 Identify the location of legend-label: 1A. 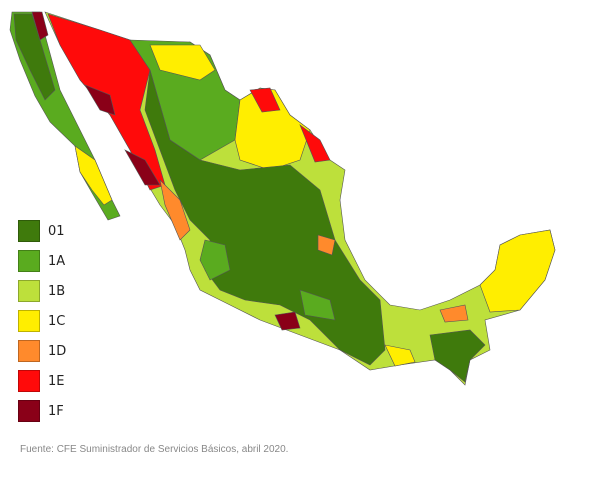
(57, 261).